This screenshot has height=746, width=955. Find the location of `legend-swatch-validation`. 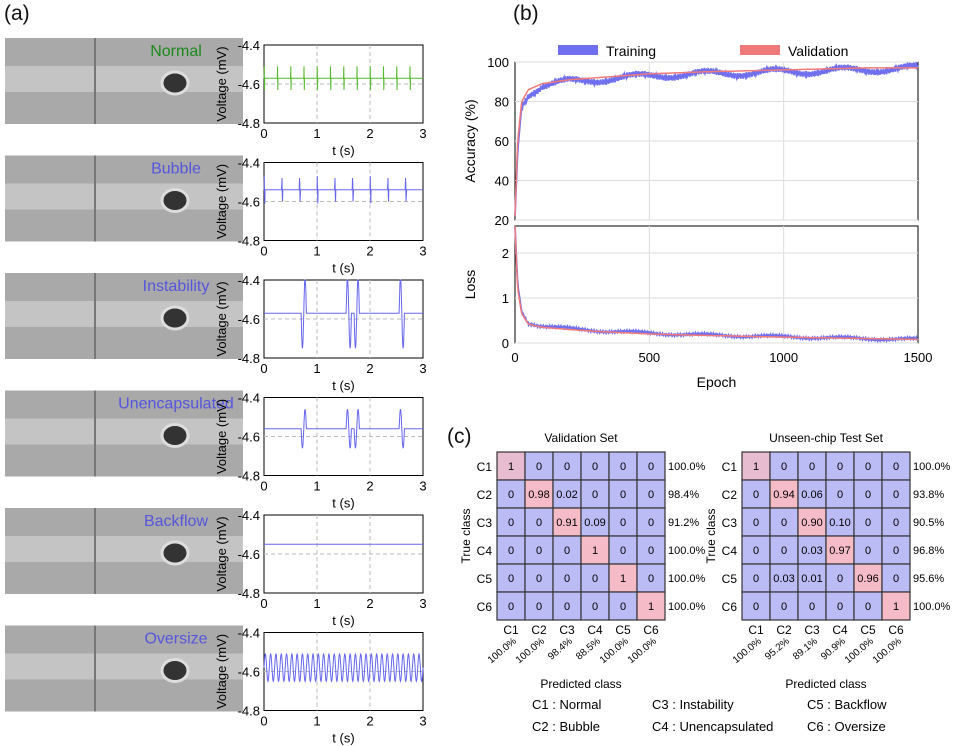

legend-swatch-validation is located at coordinates (760, 50).